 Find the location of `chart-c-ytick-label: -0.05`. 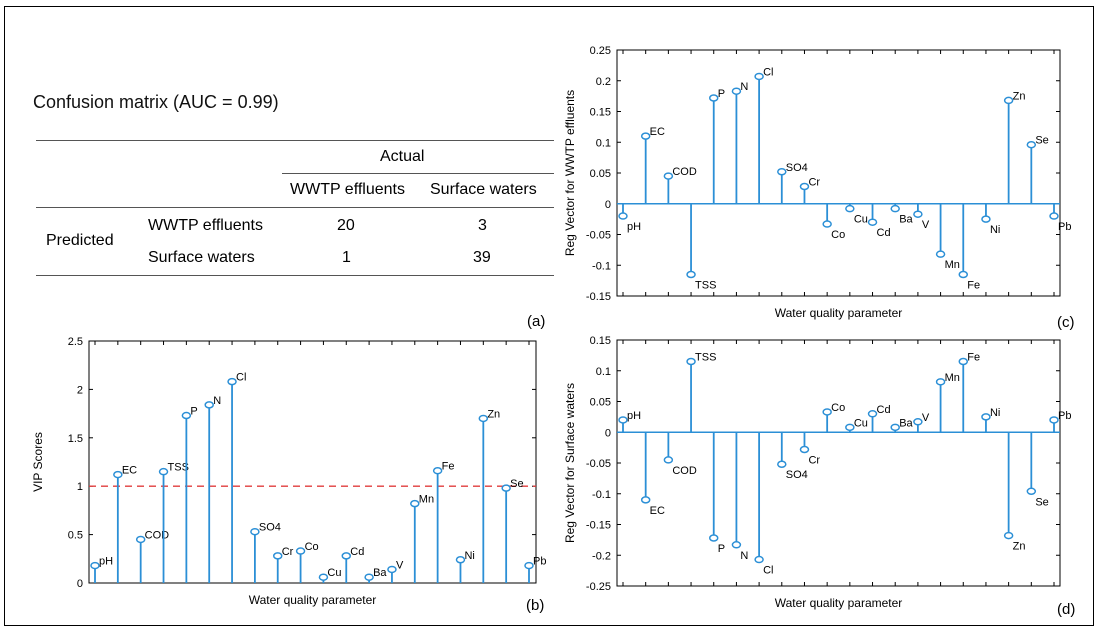

chart-c-ytick-label: -0.05 is located at coordinates (598, 236).